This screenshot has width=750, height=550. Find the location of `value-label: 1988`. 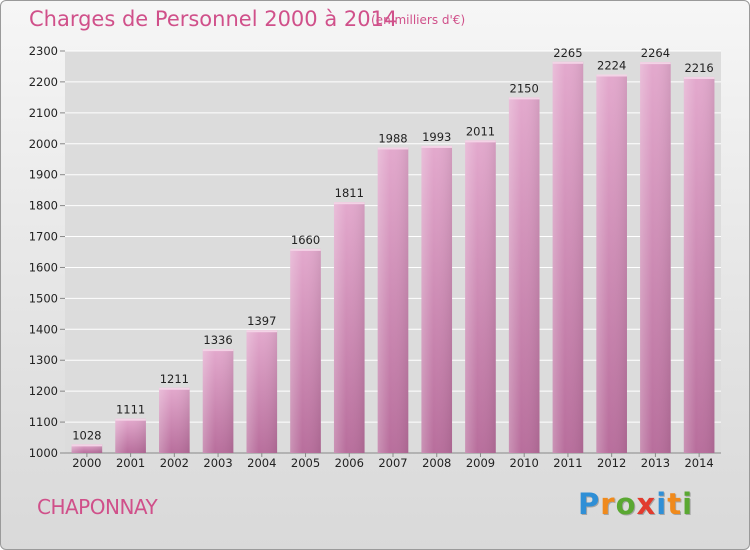

value-label: 1988 is located at coordinates (392, 138).